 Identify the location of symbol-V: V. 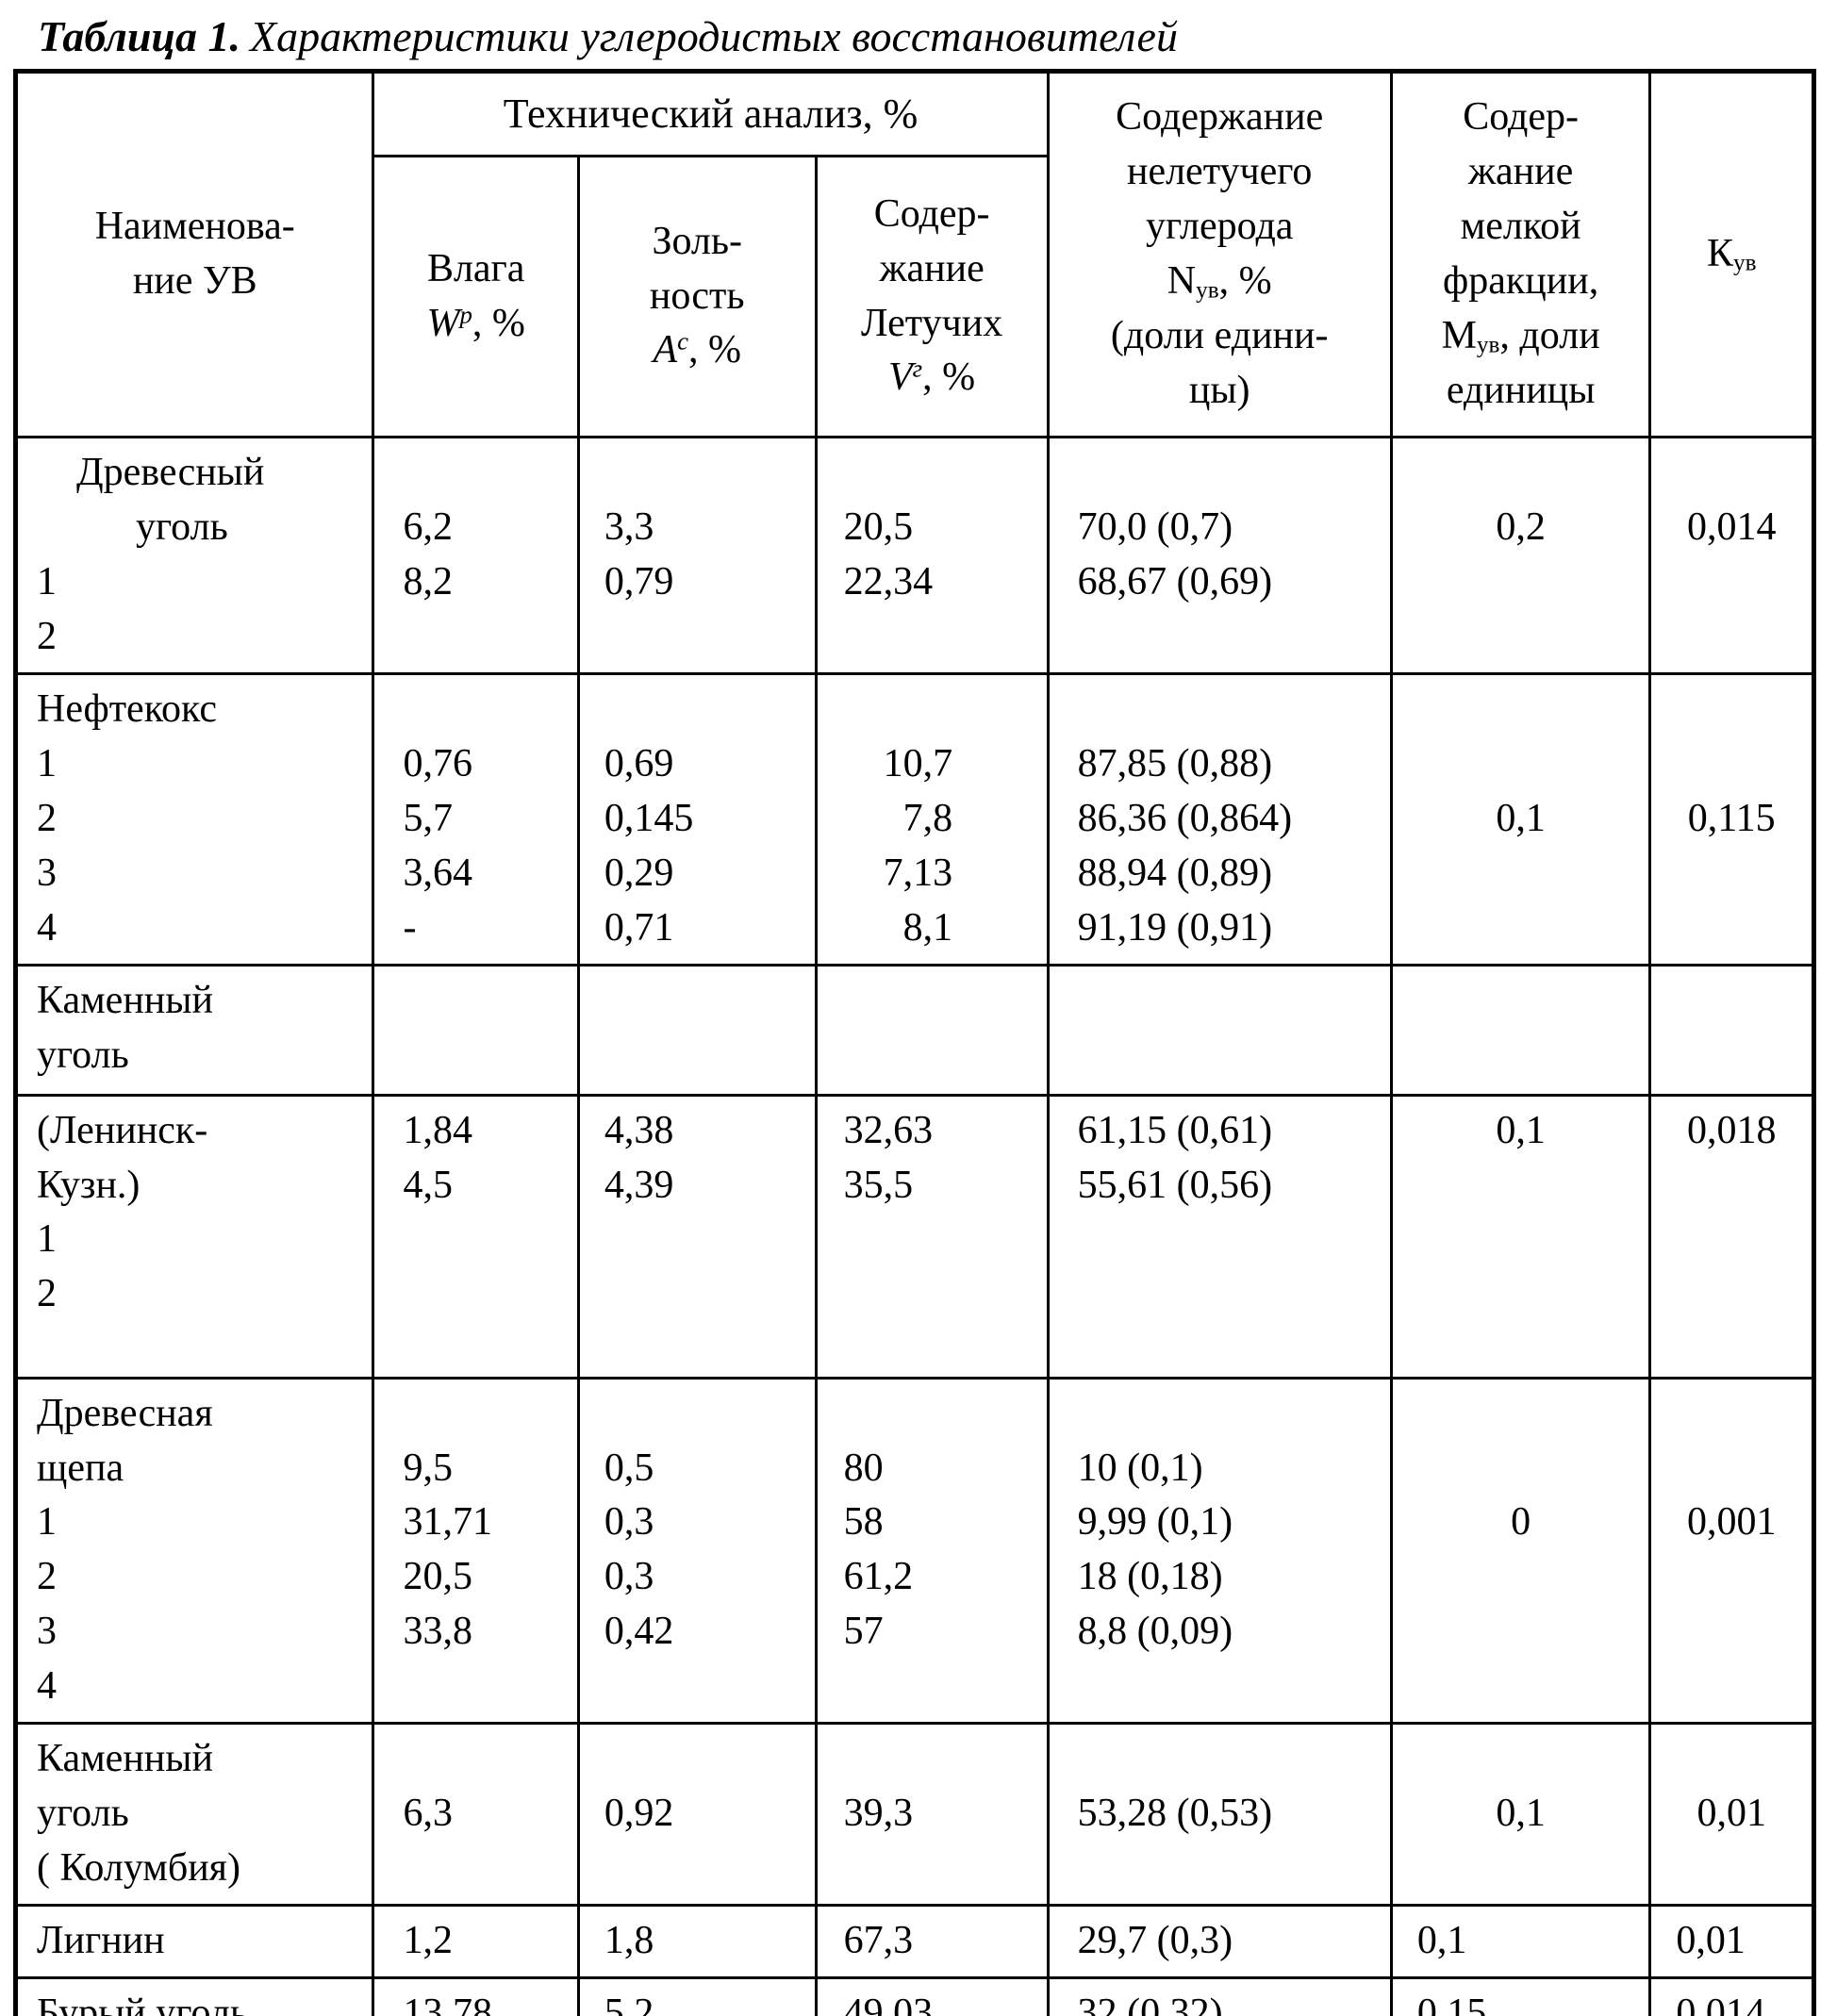
(900, 377).